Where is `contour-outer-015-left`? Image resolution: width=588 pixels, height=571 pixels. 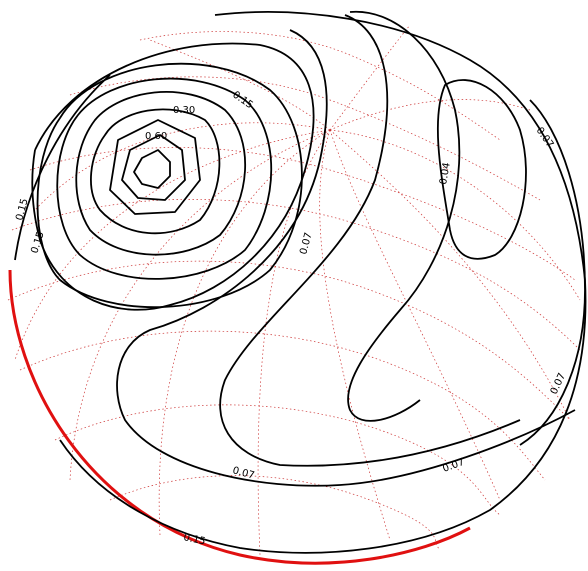 contour-outer-015-left is located at coordinates (62, 167).